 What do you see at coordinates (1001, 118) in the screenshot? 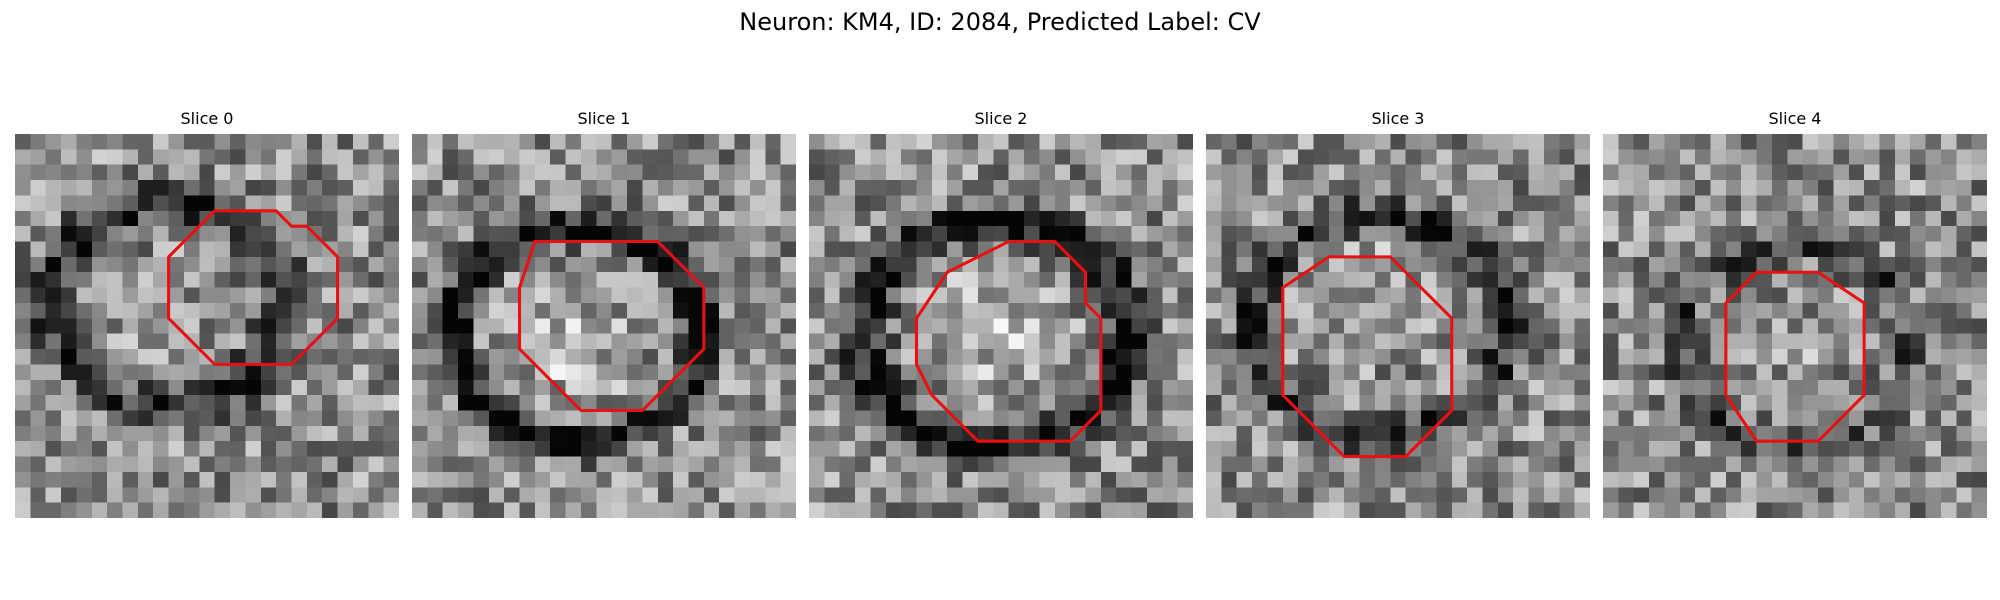
I see `slice-title-2: Slice 2` at bounding box center [1001, 118].